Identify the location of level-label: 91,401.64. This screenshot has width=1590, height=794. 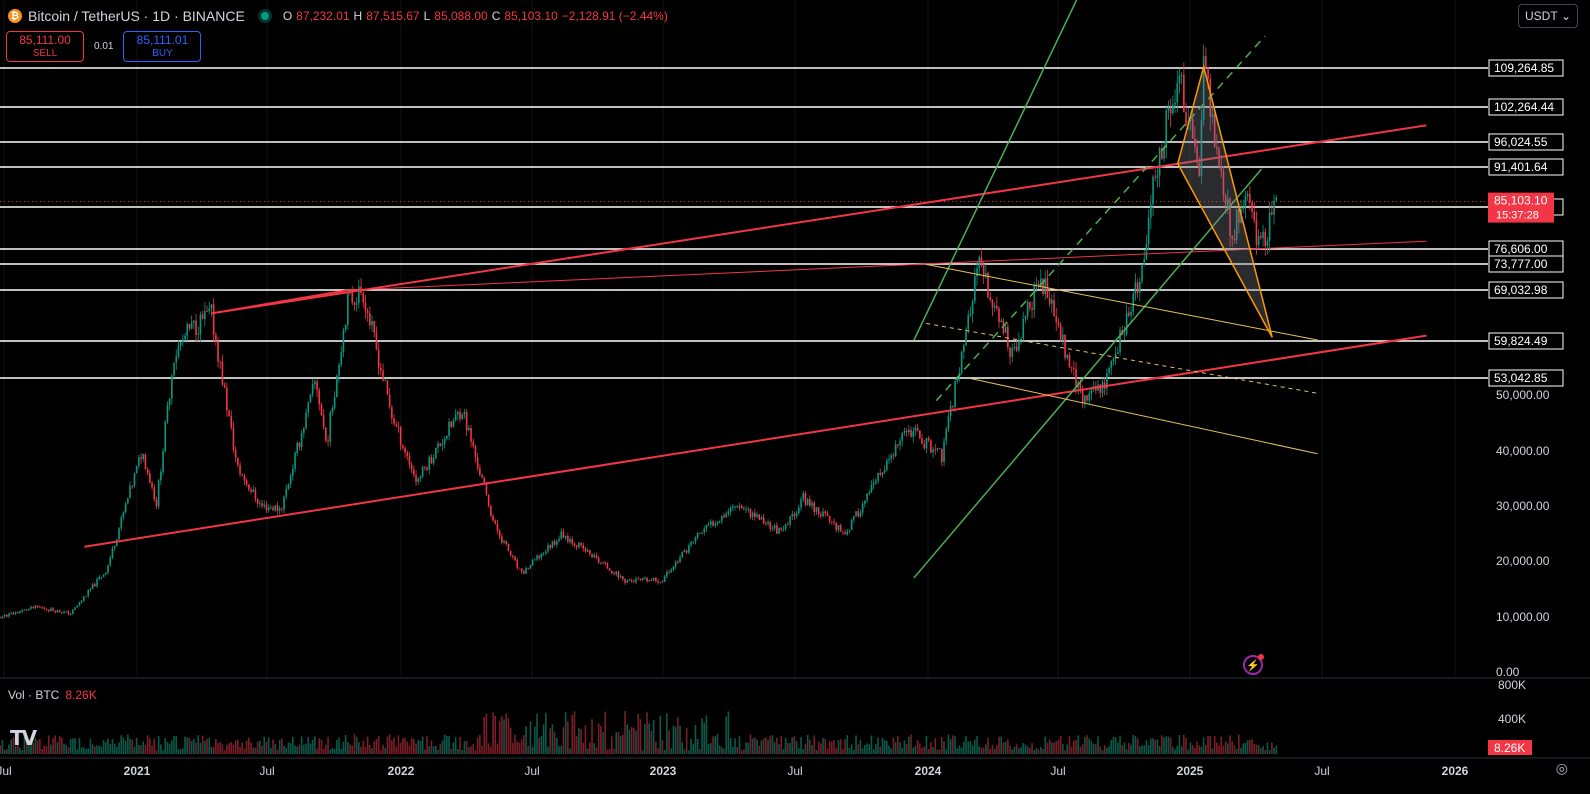
(1521, 167).